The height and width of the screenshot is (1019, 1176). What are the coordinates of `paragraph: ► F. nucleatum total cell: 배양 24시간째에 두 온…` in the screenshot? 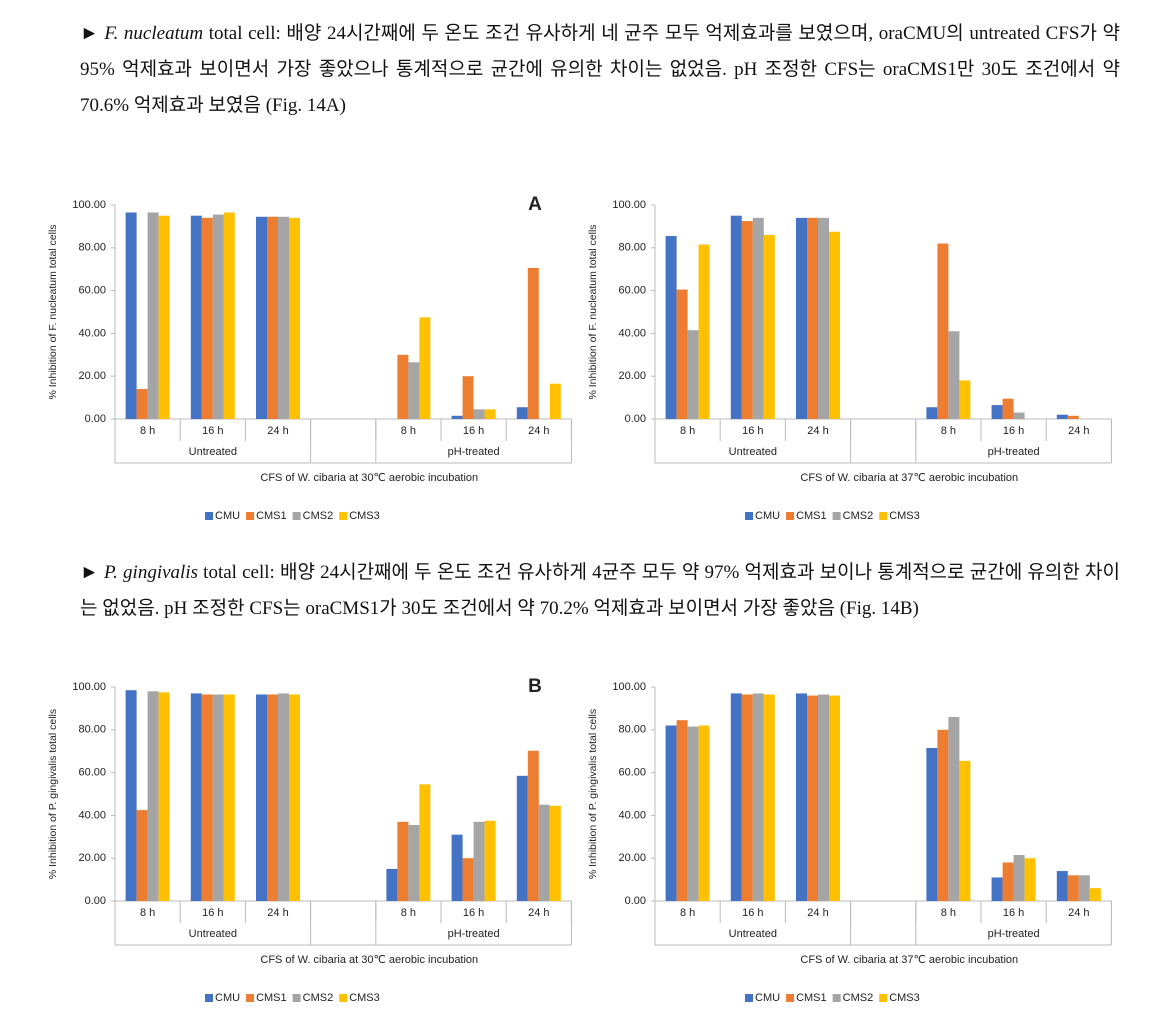 It's located at (600, 70).